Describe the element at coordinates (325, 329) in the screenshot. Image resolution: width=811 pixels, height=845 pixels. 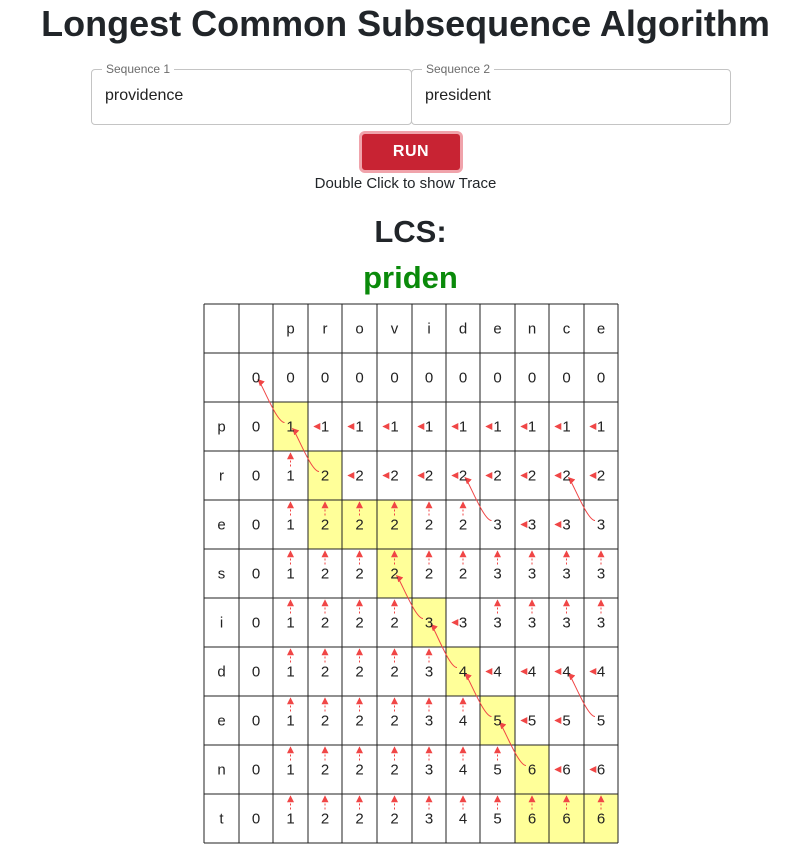
I see `column-header: r` at that location.